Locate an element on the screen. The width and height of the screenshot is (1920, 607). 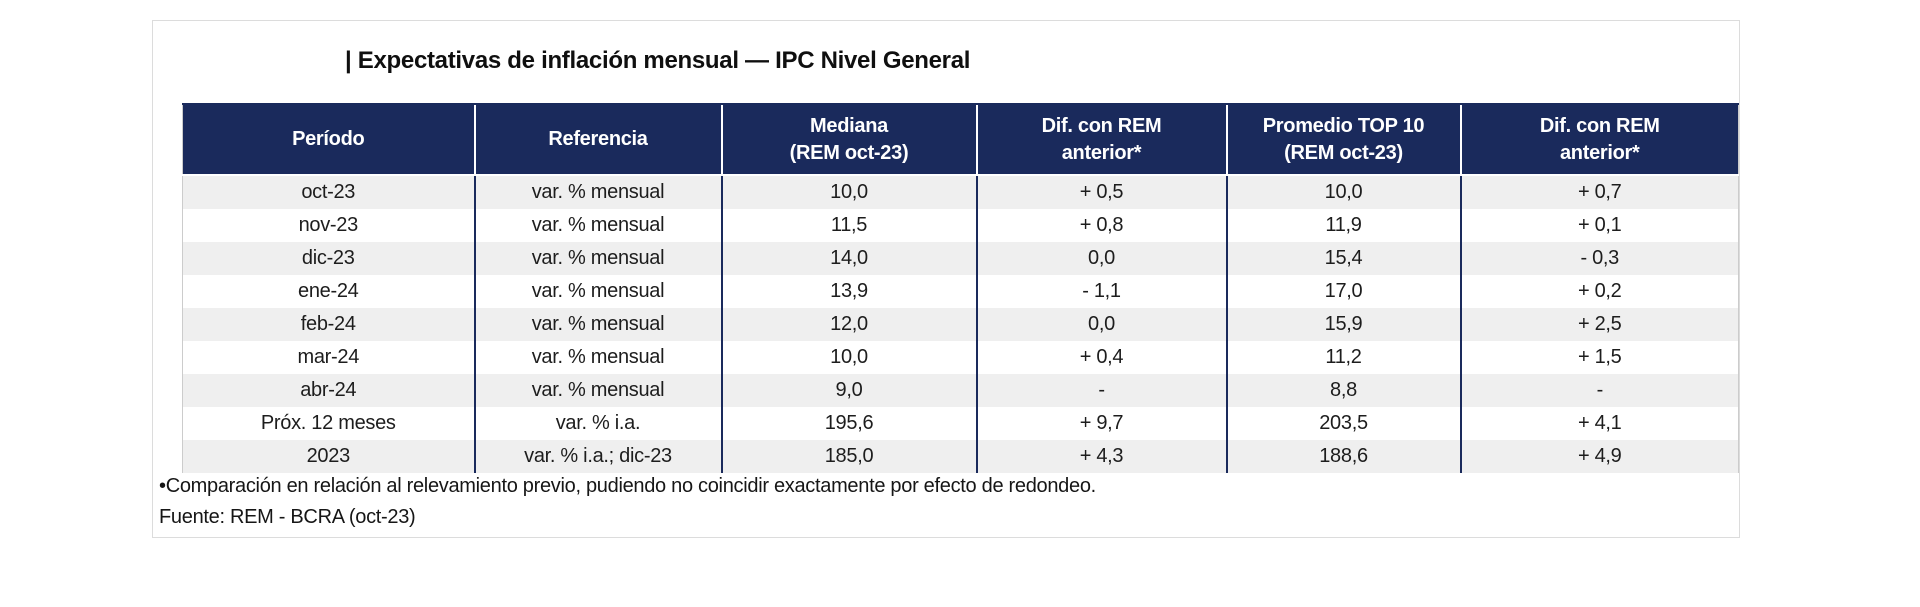
cell-promedio-top10: 15,9 is located at coordinates (1343, 324).